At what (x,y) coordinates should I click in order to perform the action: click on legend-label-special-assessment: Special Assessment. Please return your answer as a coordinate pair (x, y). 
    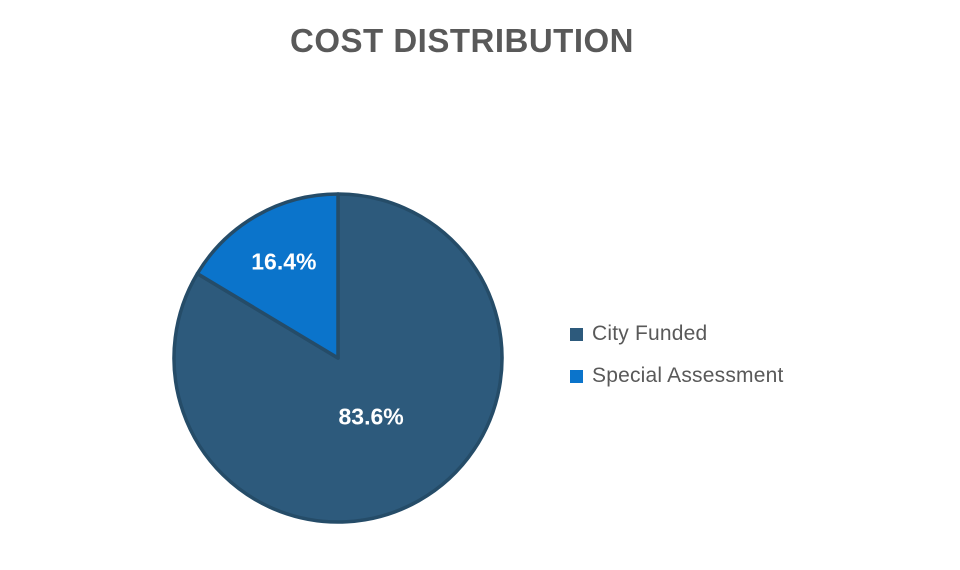
    Looking at the image, I should click on (688, 375).